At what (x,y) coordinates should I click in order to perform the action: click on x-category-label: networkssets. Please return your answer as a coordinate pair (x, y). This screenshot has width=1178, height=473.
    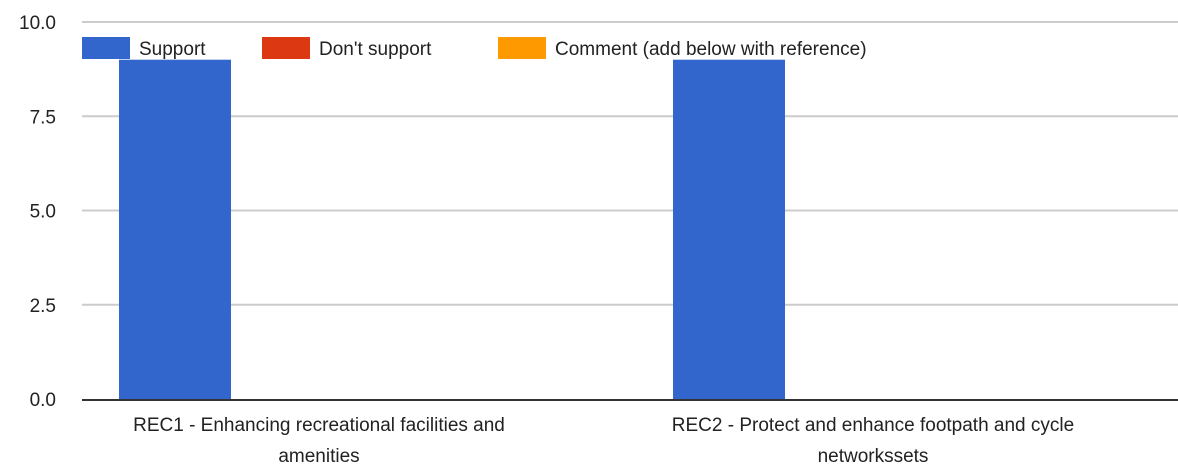
    Looking at the image, I should click on (873, 456).